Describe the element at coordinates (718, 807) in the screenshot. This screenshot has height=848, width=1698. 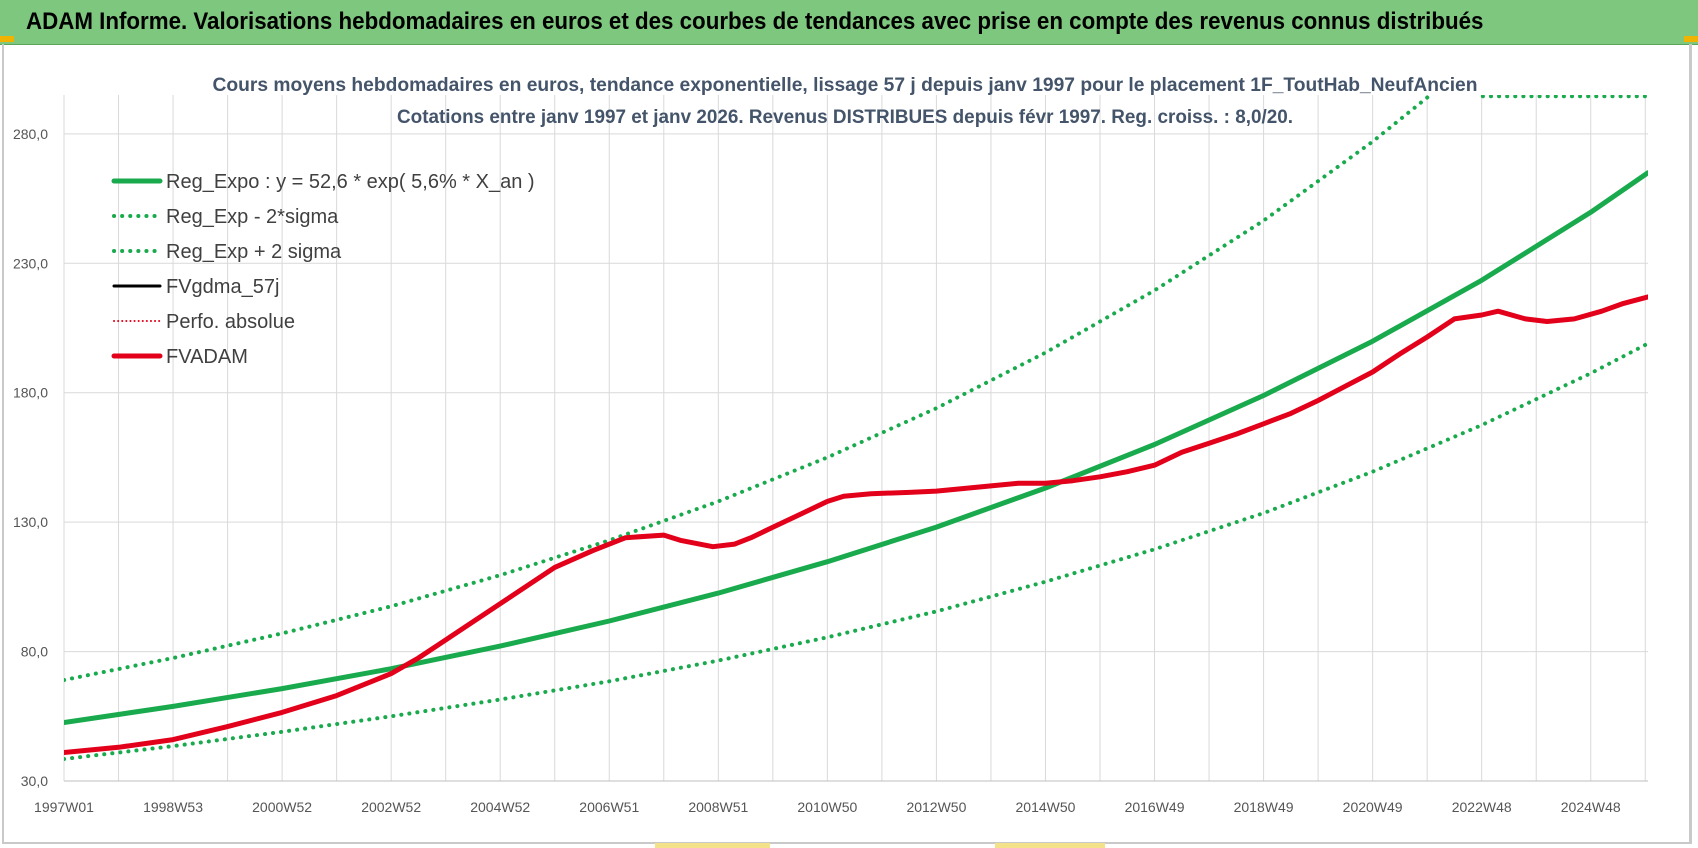
I see `x-tick-label: 2008W51` at that location.